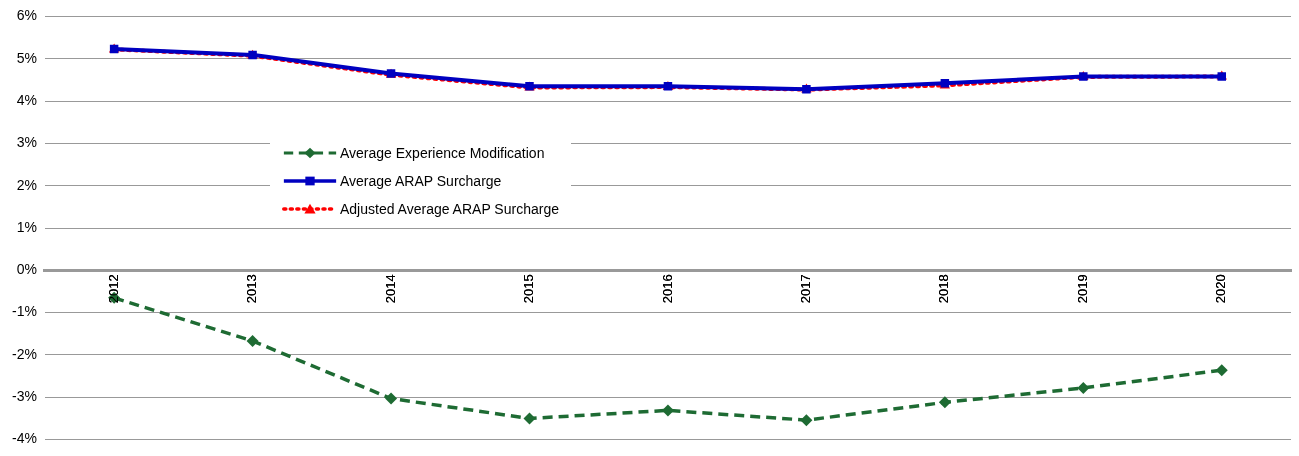  What do you see at coordinates (24, 396) in the screenshot?
I see `y-tick-label: -3%` at bounding box center [24, 396].